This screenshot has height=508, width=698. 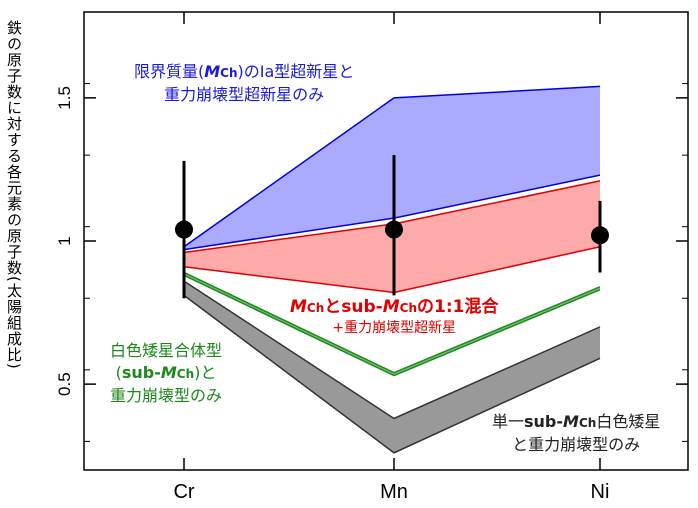 What do you see at coordinates (205, 372) in the screenshot?
I see `annotation-text: )と` at bounding box center [205, 372].